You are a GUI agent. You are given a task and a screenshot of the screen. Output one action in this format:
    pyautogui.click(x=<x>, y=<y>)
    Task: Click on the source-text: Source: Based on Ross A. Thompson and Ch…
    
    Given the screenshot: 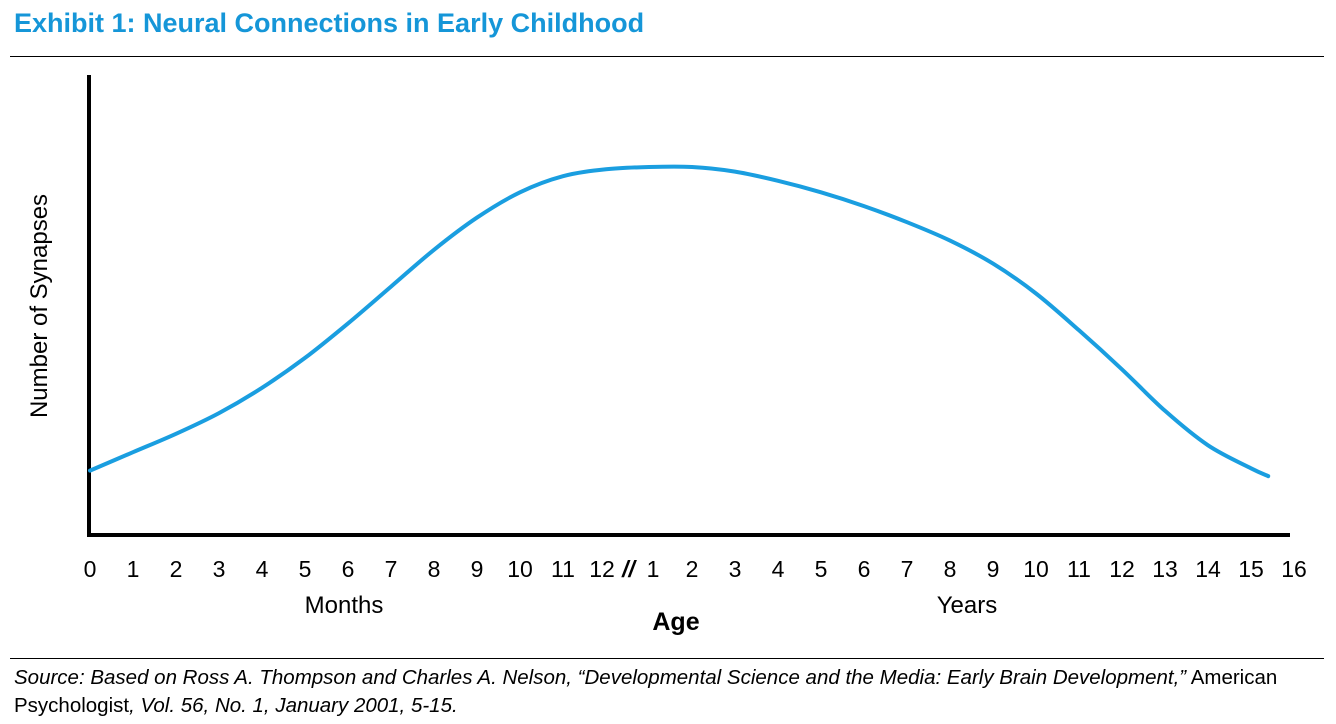 What is the action you would take?
    pyautogui.click(x=600, y=677)
    